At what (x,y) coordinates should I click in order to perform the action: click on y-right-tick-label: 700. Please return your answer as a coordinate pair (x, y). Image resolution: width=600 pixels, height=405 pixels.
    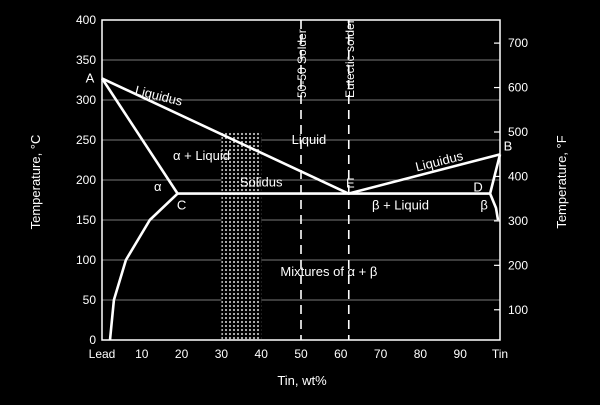
    Looking at the image, I should click on (518, 43).